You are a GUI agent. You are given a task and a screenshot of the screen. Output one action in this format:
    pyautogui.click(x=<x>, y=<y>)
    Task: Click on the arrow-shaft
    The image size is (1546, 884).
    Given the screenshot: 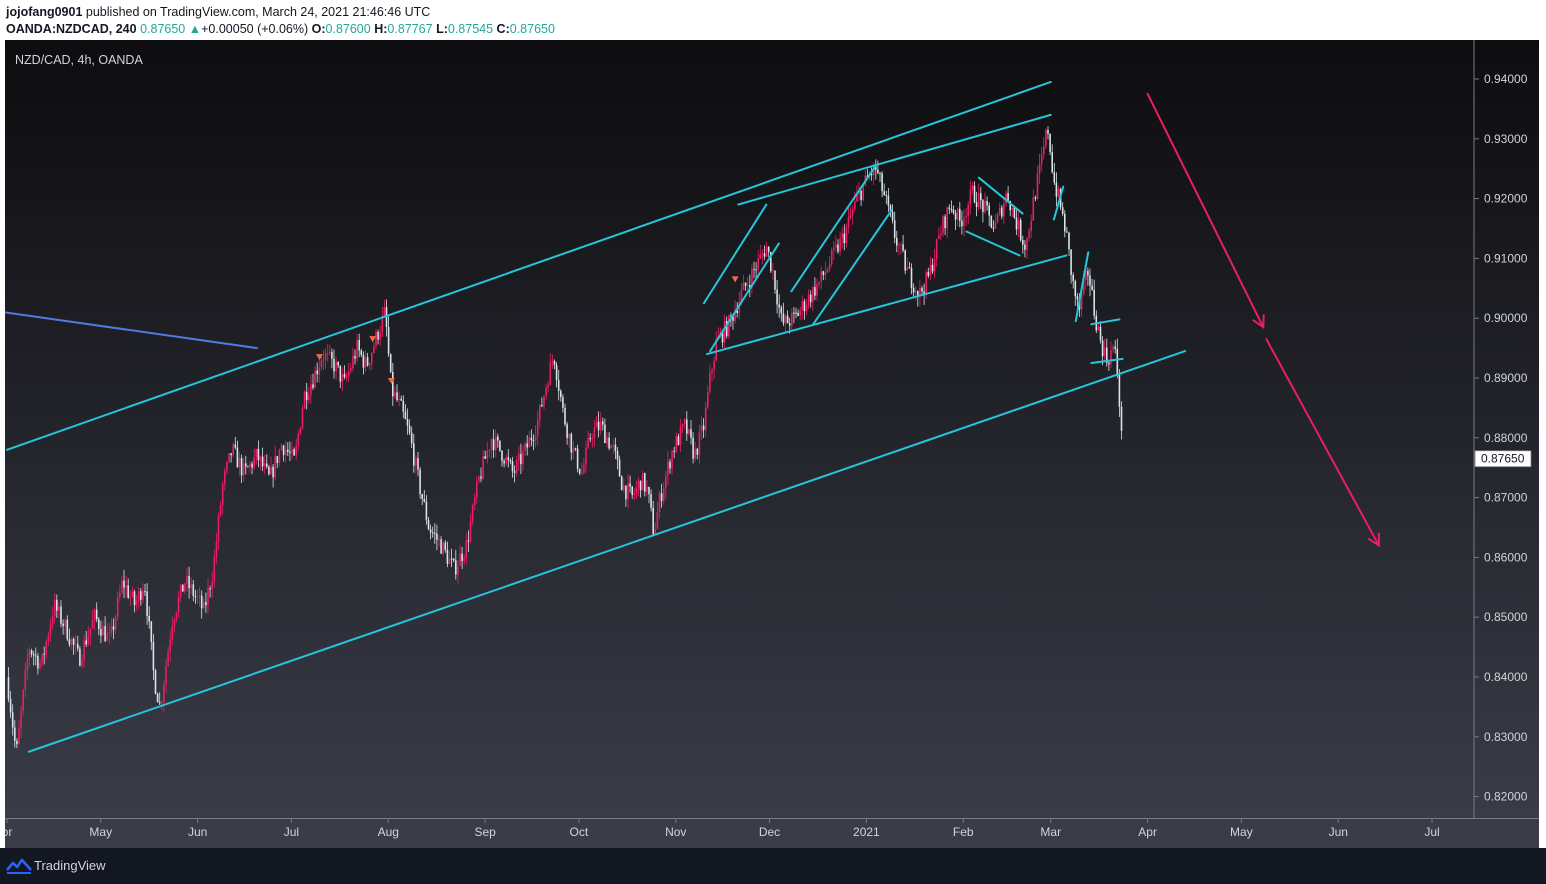 What is the action you would take?
    pyautogui.click(x=1322, y=442)
    